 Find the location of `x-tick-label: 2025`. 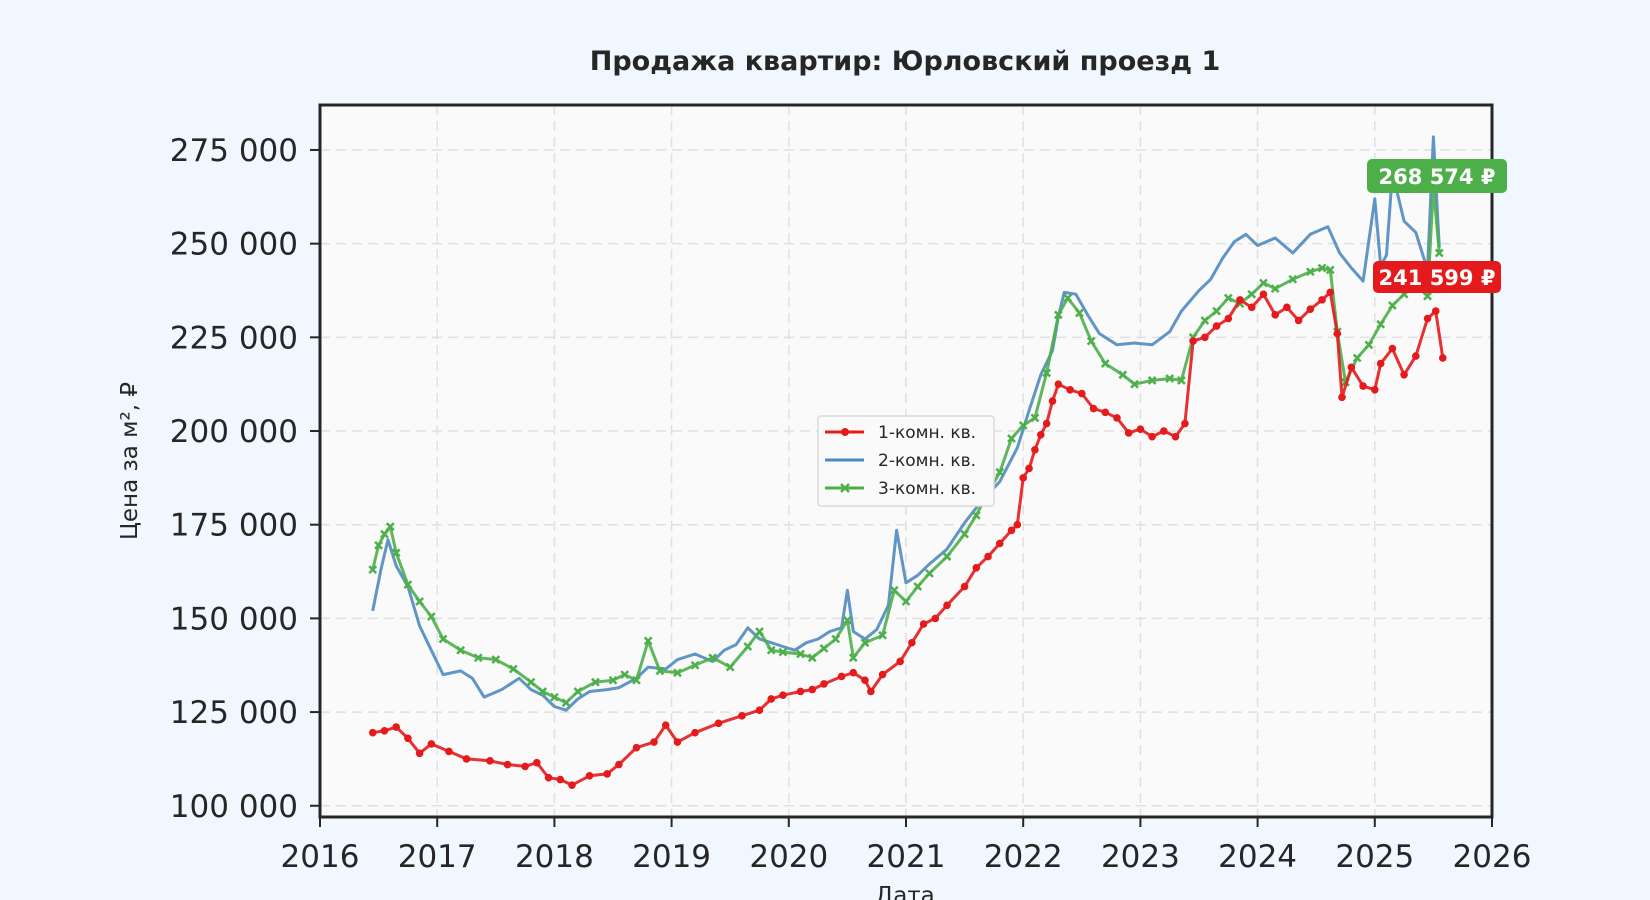

x-tick-label: 2025 is located at coordinates (1374, 857).